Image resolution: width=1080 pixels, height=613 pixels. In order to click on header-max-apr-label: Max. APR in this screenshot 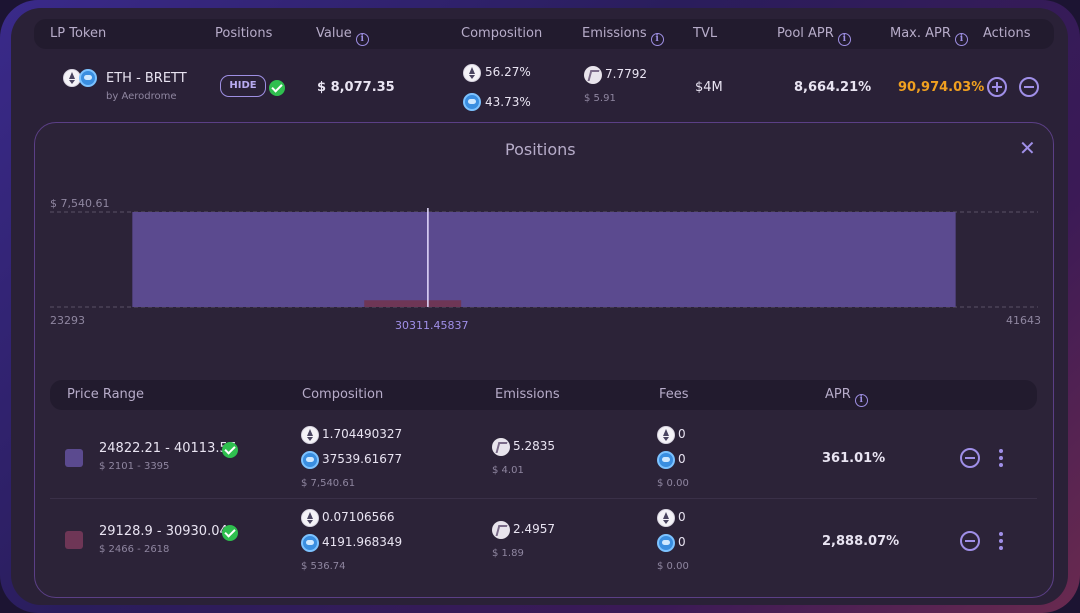, I will do `click(920, 33)`.